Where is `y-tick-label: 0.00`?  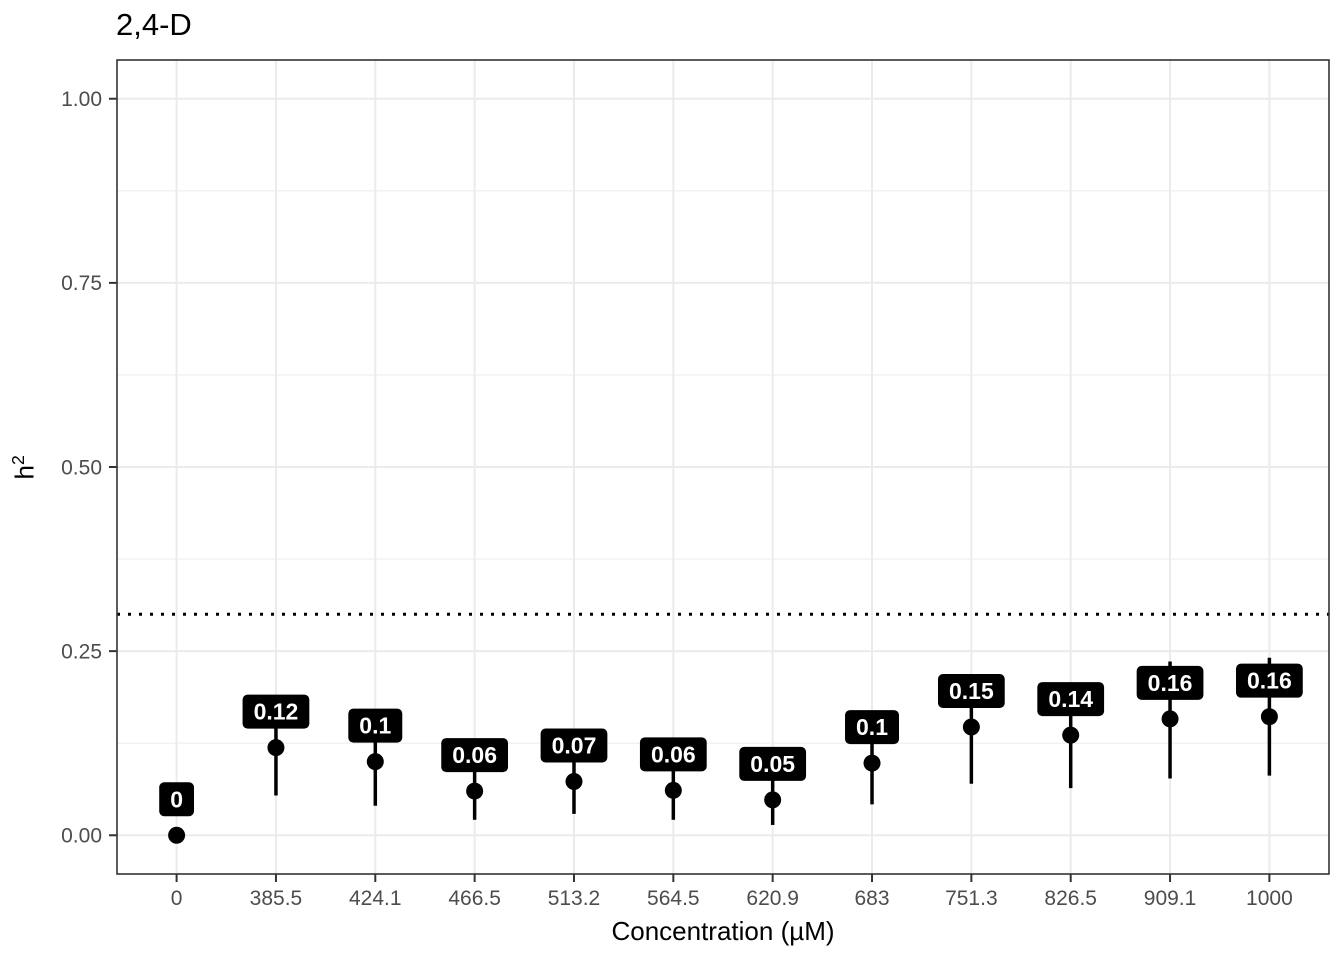
y-tick-label: 0.00 is located at coordinates (81, 836).